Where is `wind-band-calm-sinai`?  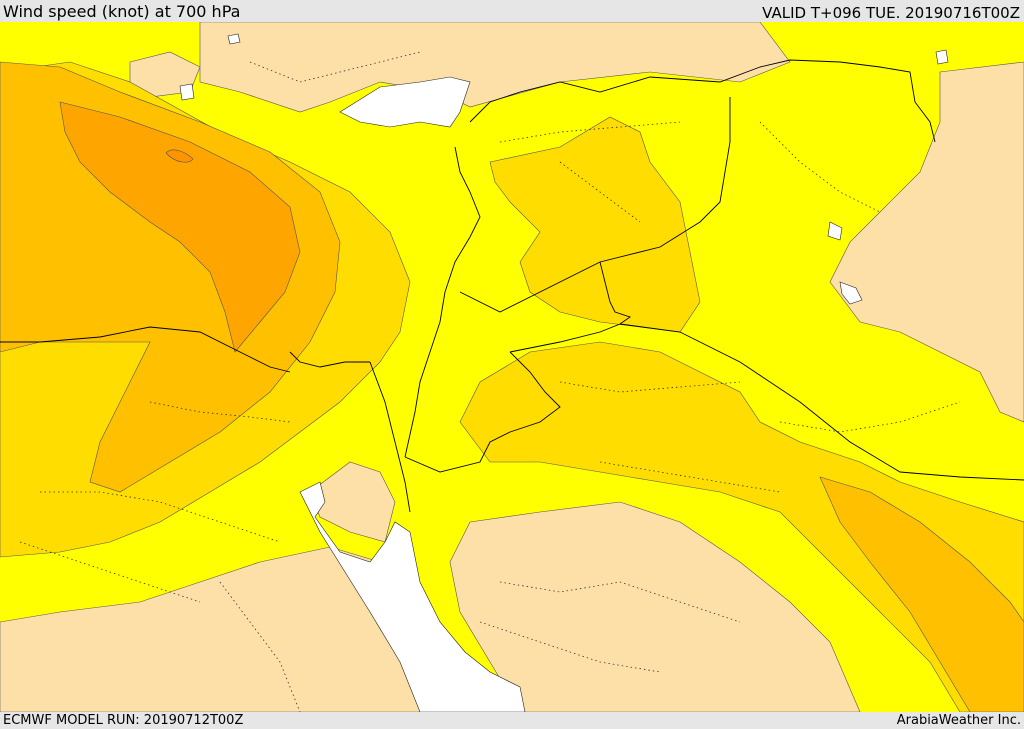 wind-band-calm-sinai is located at coordinates (352, 502).